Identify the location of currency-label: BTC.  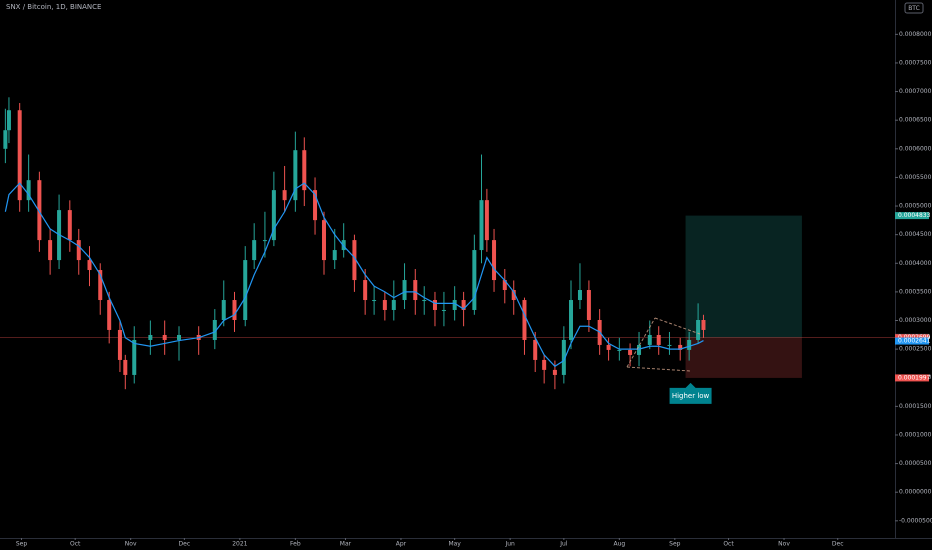
(914, 8).